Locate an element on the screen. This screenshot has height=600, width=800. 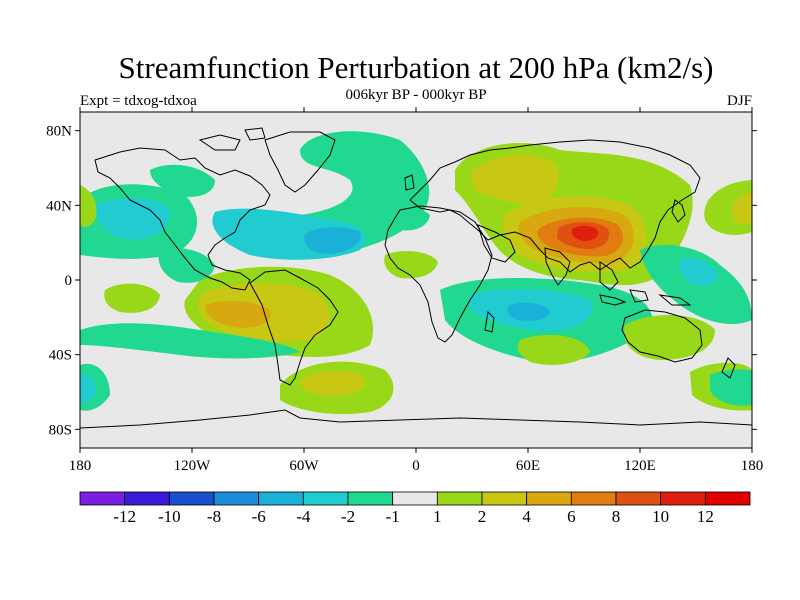
lat-tick-label: 0 is located at coordinates (69, 281).